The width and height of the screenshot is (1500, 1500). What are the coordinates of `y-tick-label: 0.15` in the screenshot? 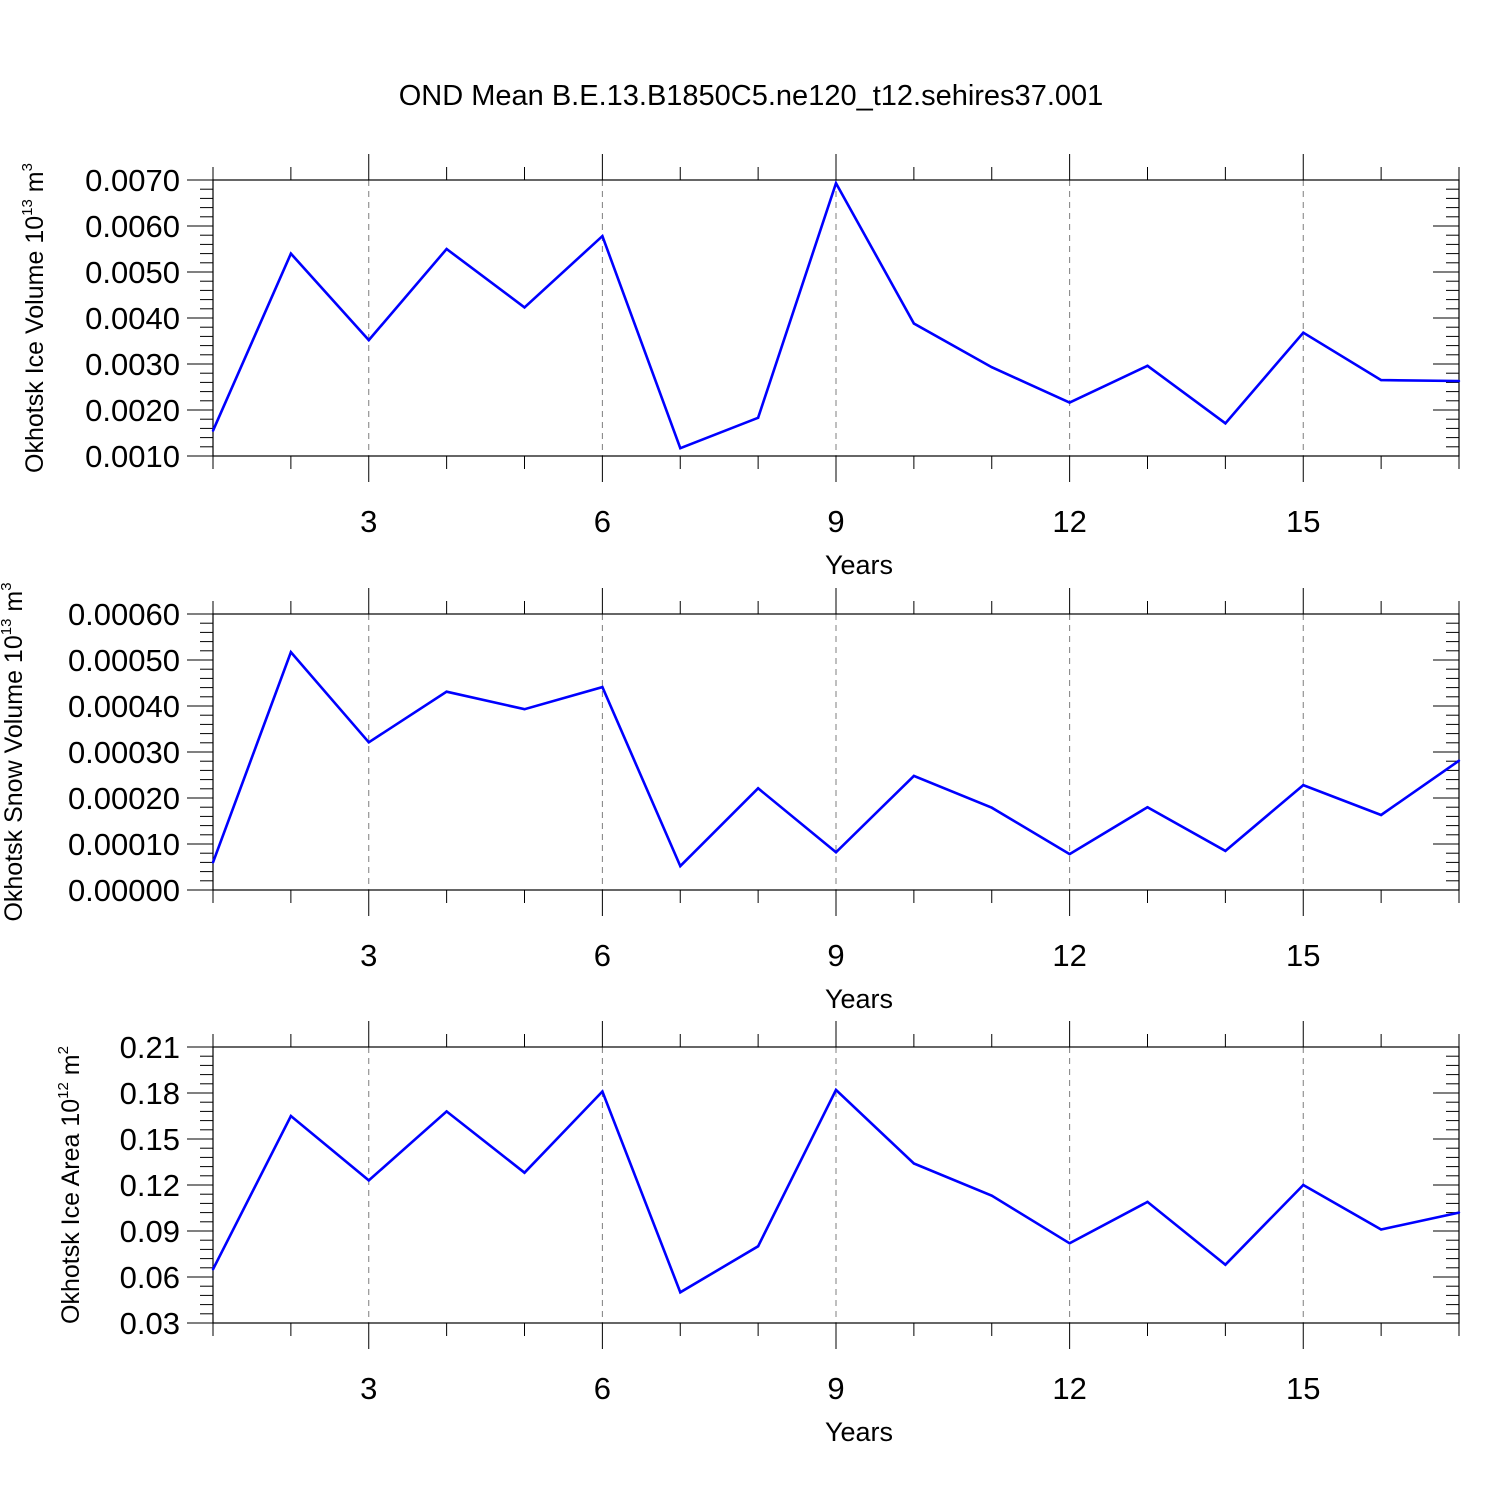 It's located at (150, 1139).